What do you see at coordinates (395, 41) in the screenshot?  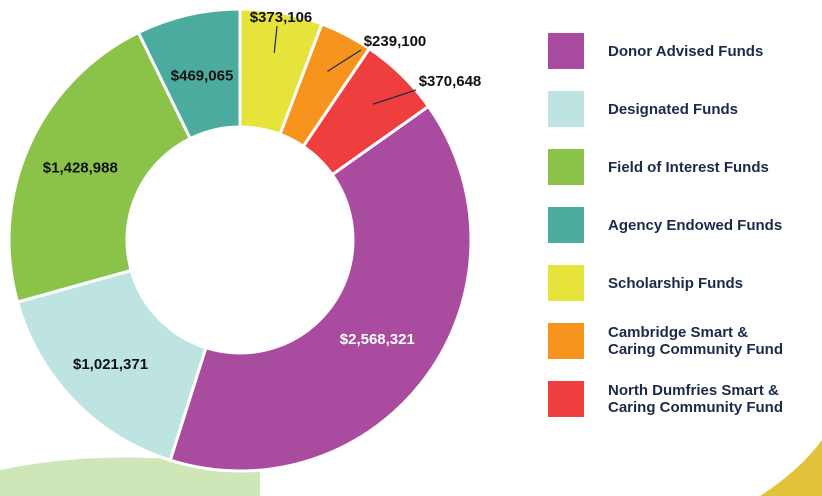 I see `data-label: $239,100` at bounding box center [395, 41].